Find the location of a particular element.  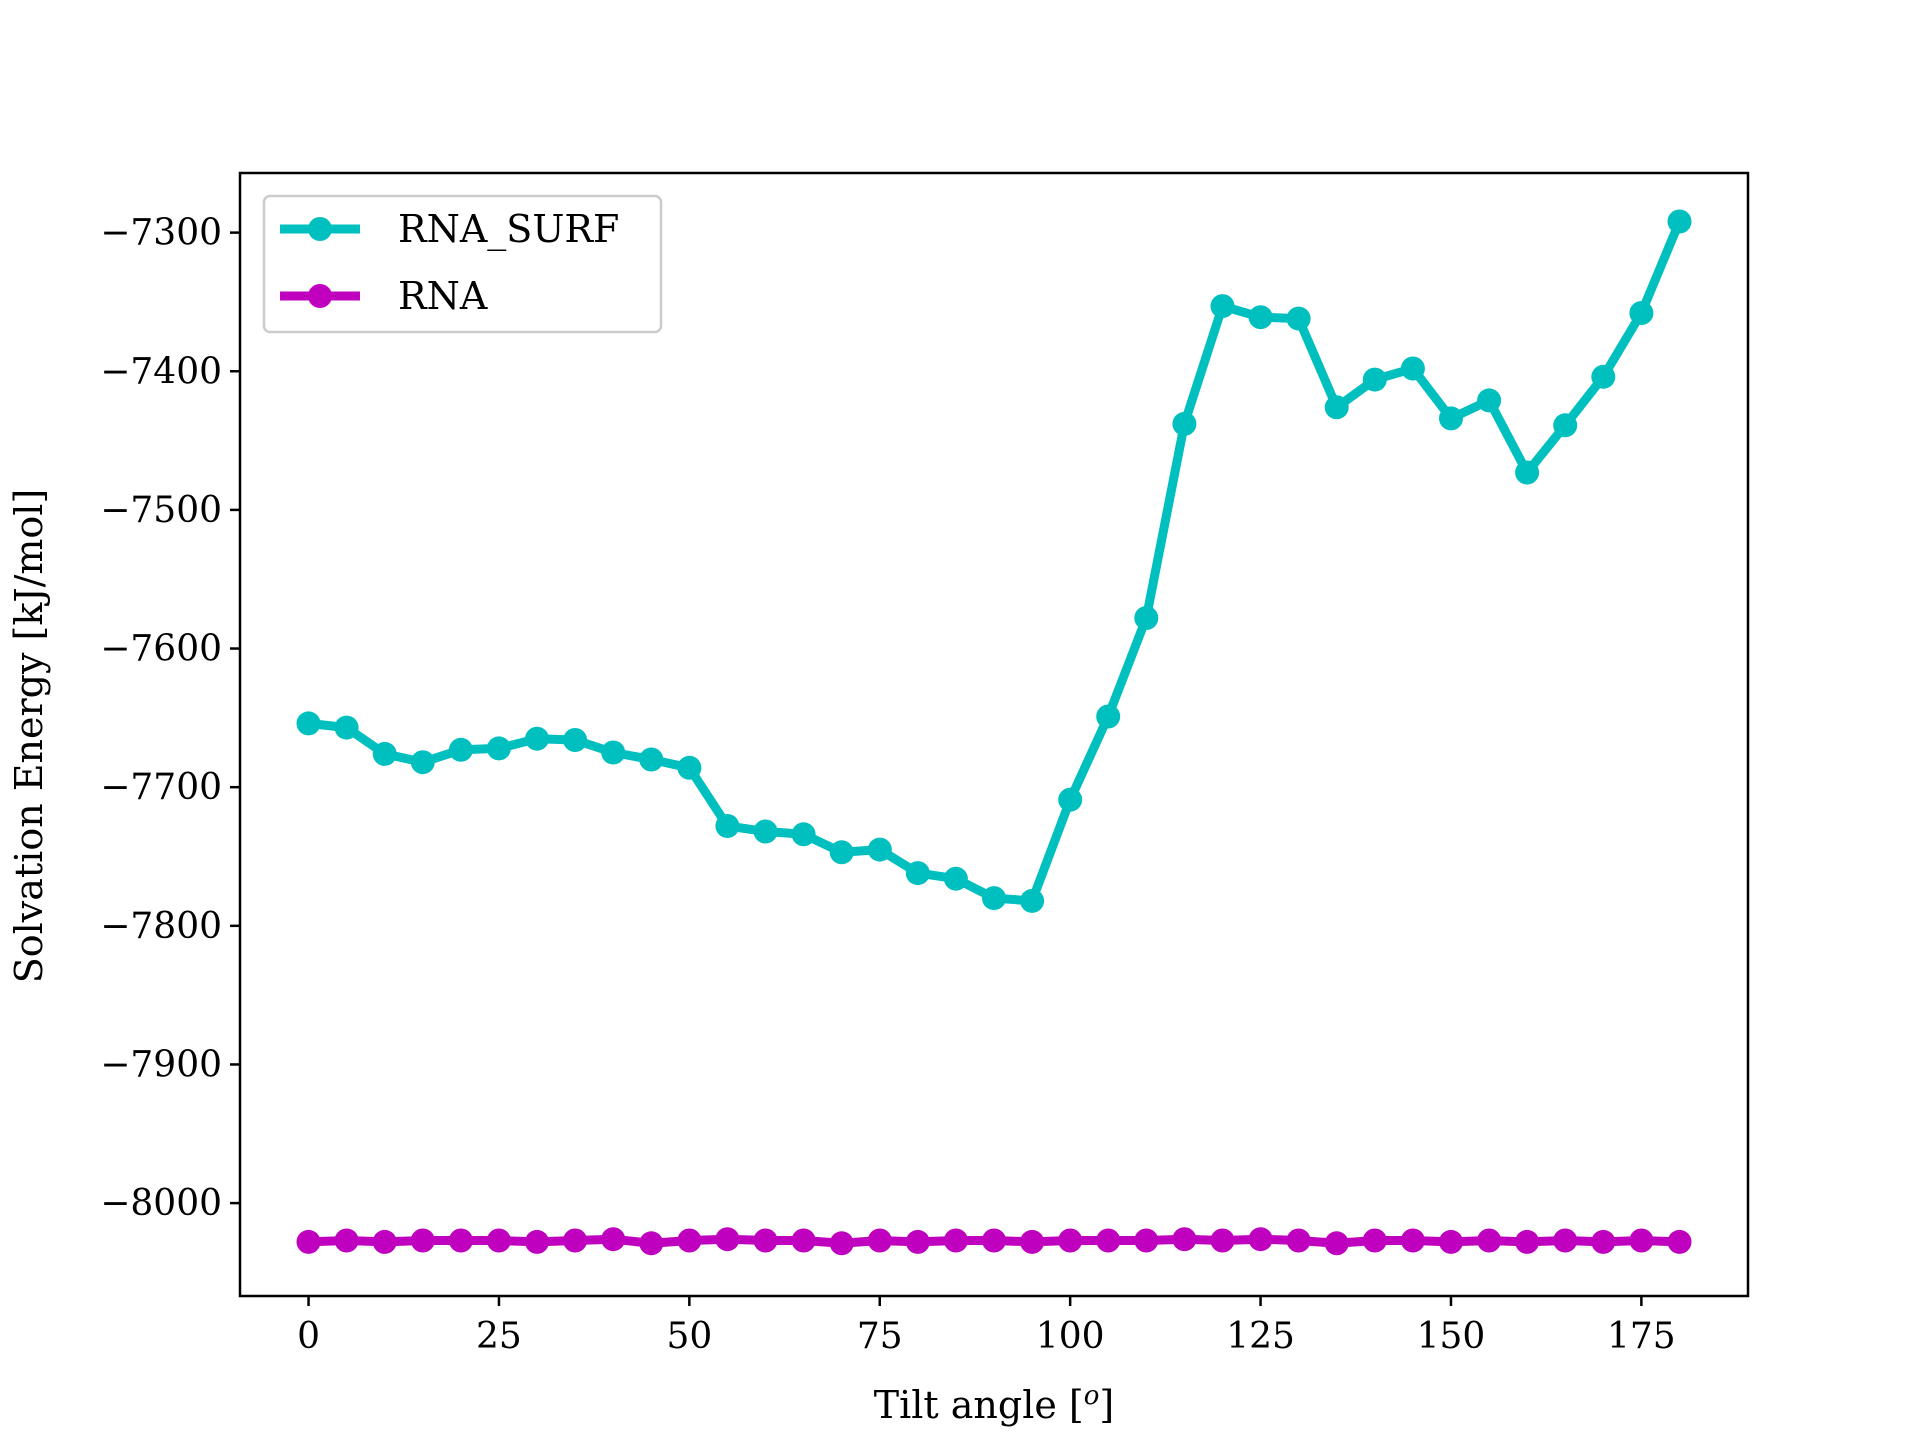

y-tick-label: −7500 is located at coordinates (161, 510).